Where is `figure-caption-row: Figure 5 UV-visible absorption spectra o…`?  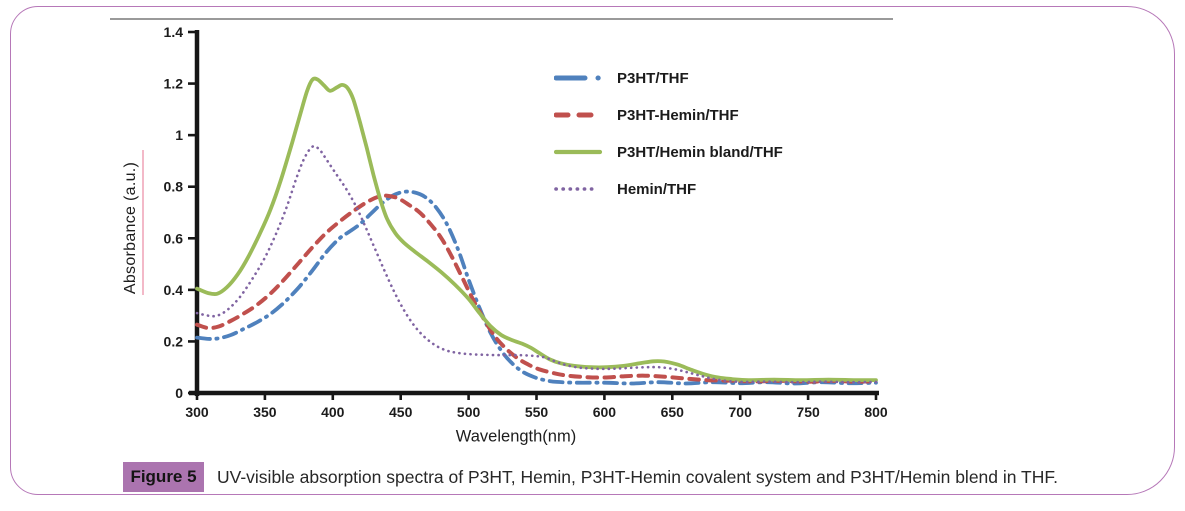
figure-caption-row: Figure 5 UV-visible absorption spectra o… is located at coordinates (590, 477).